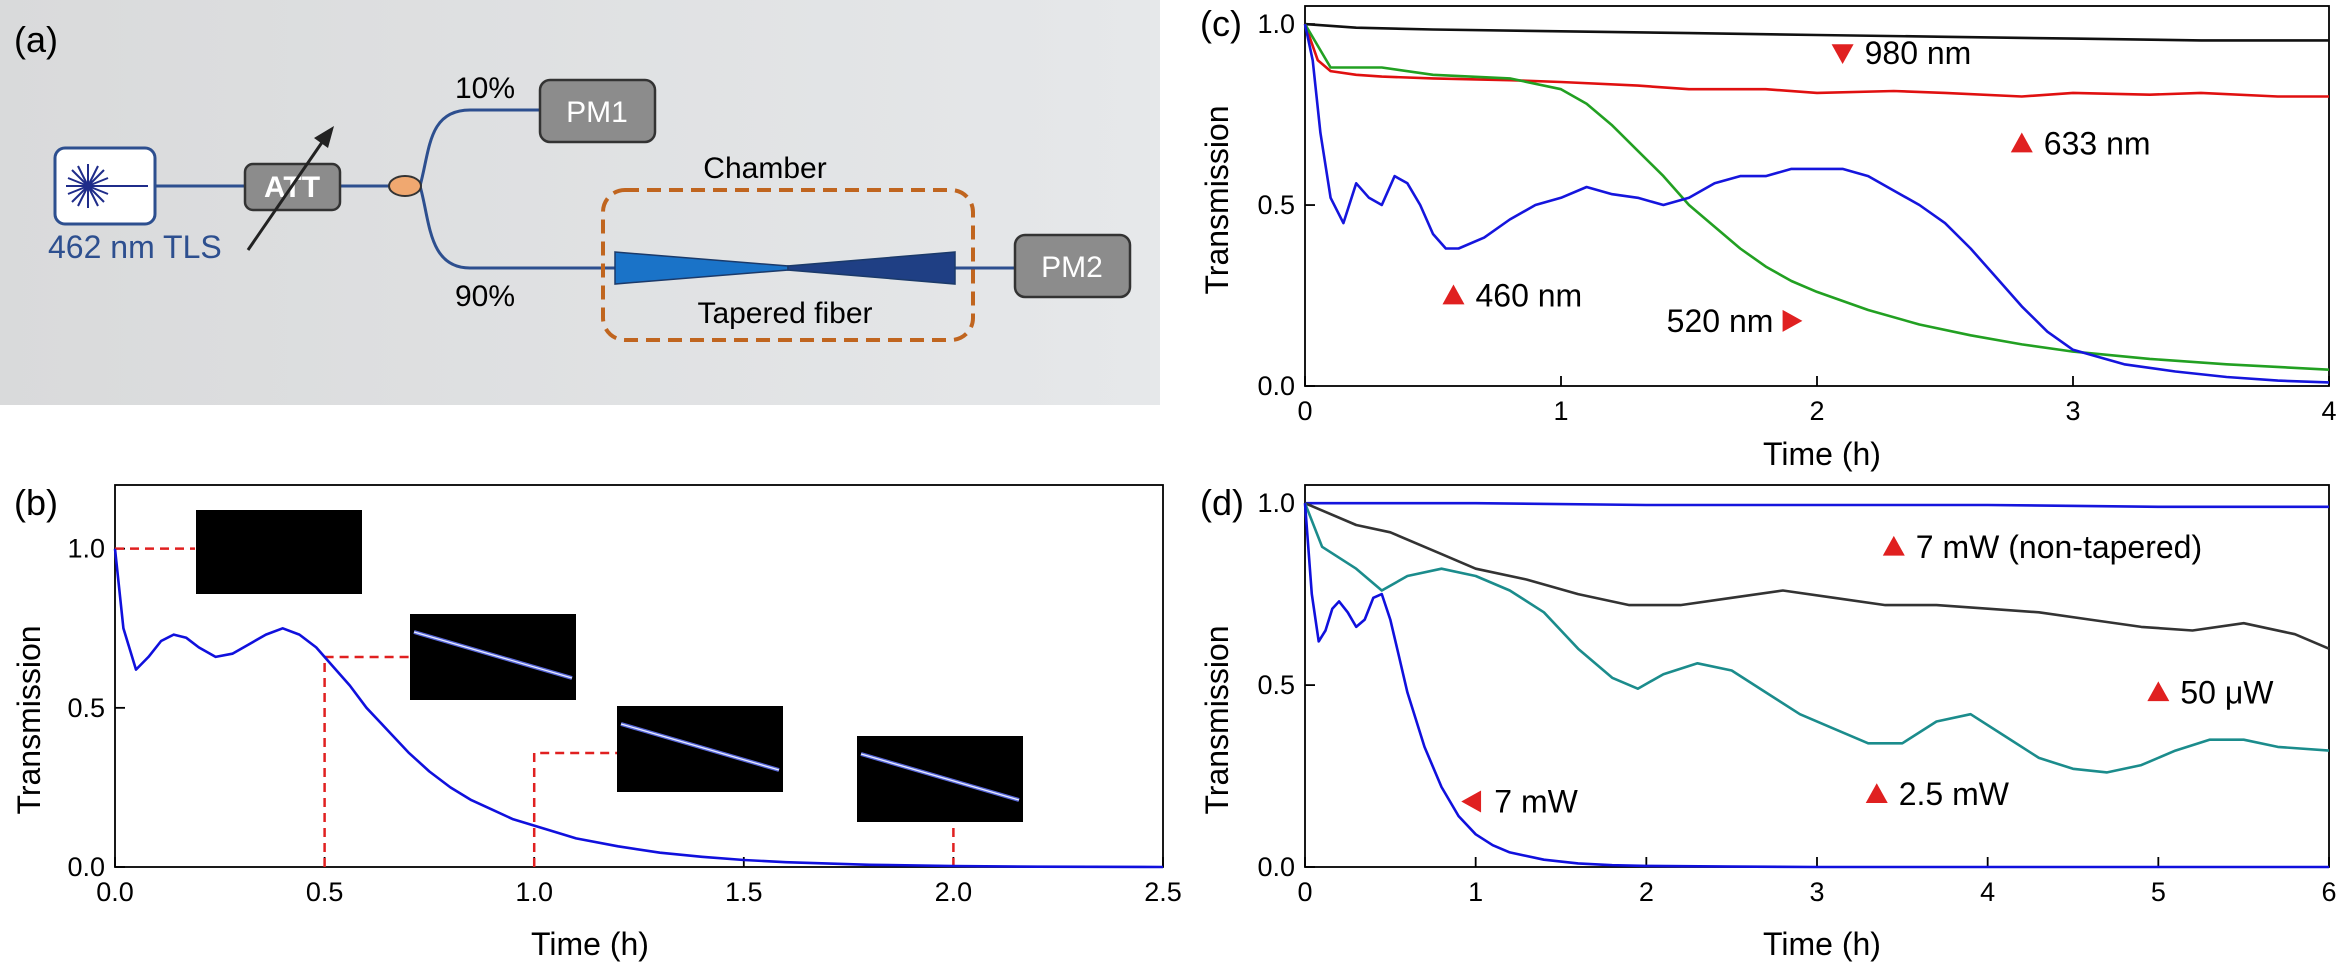 The height and width of the screenshot is (963, 2339). Describe the element at coordinates (2097, 144) in the screenshot. I see `annotation-label: 633 nm` at that location.